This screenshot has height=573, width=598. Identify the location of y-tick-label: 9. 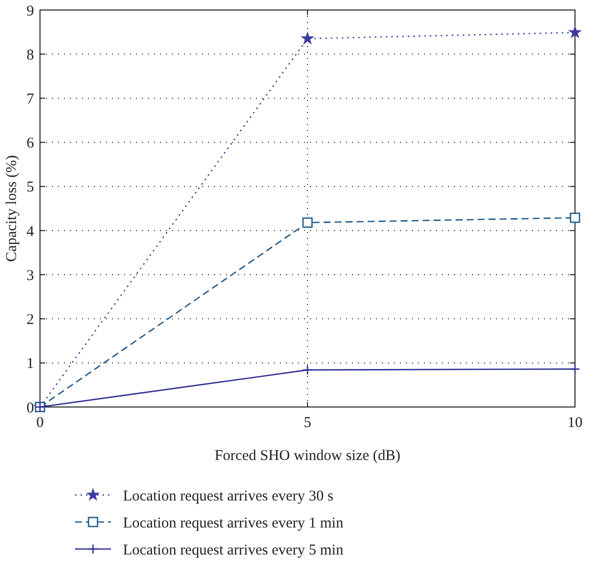
(30, 11).